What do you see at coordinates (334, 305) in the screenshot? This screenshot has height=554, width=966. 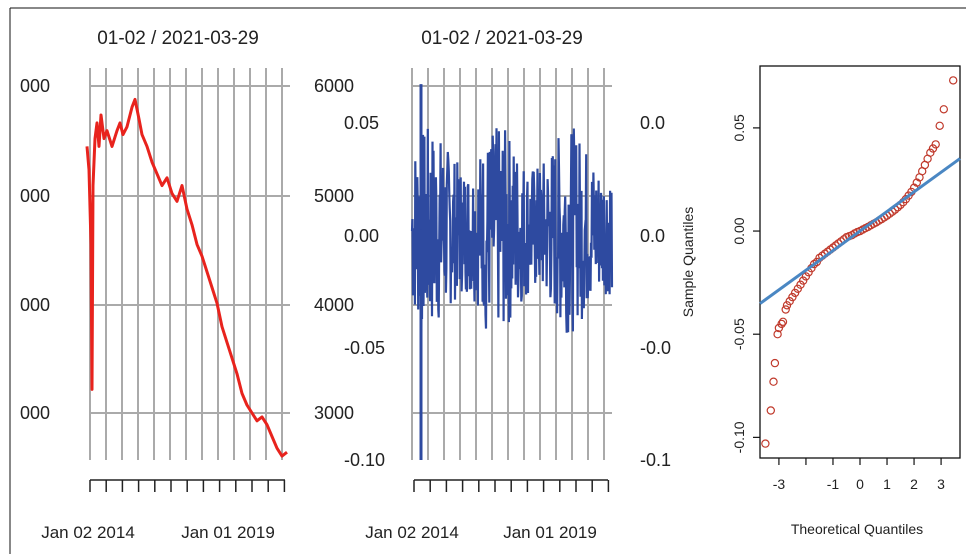 I see `panel2-left-label-2: 4000` at bounding box center [334, 305].